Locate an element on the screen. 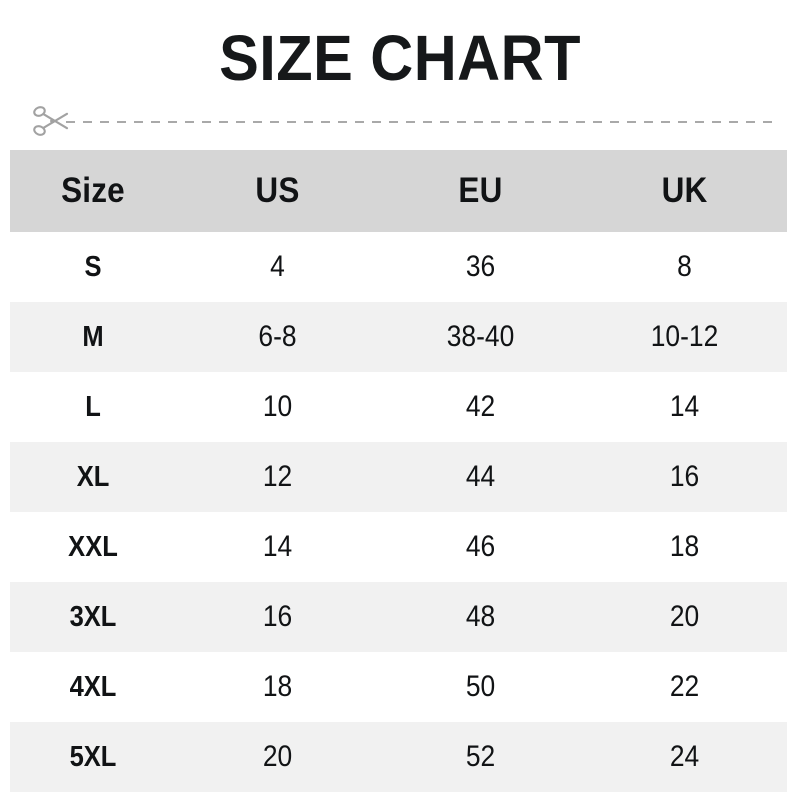  column-header-eu: EU is located at coordinates (480, 190).